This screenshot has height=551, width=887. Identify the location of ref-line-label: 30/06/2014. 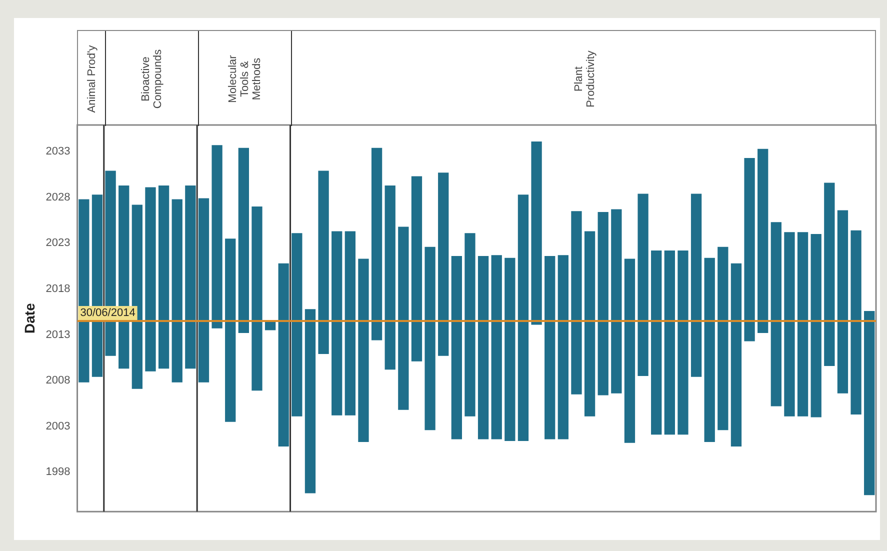
(108, 313).